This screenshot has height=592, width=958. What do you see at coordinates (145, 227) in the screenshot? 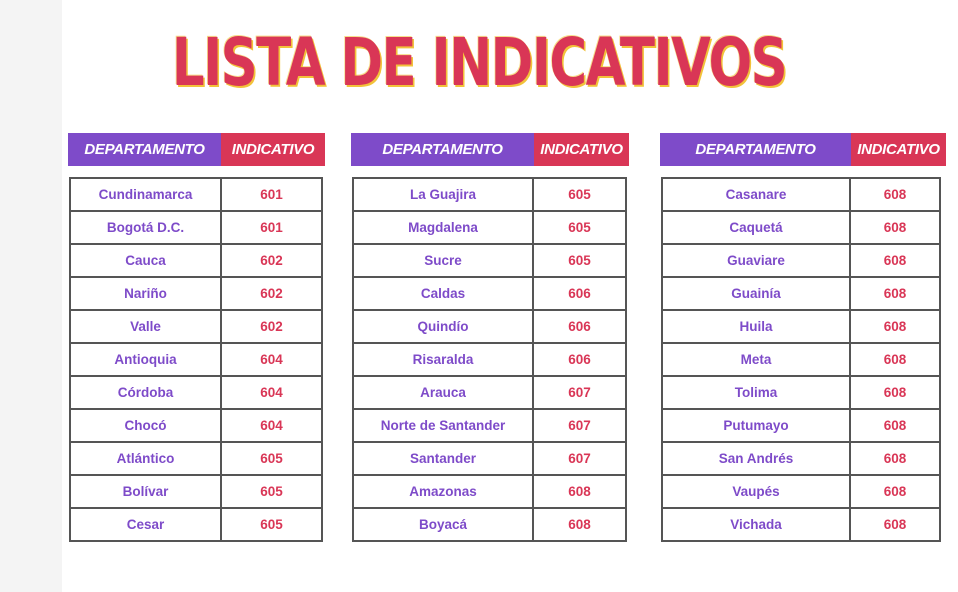
I see `departamento-cell: Bogotá D.C.` at bounding box center [145, 227].